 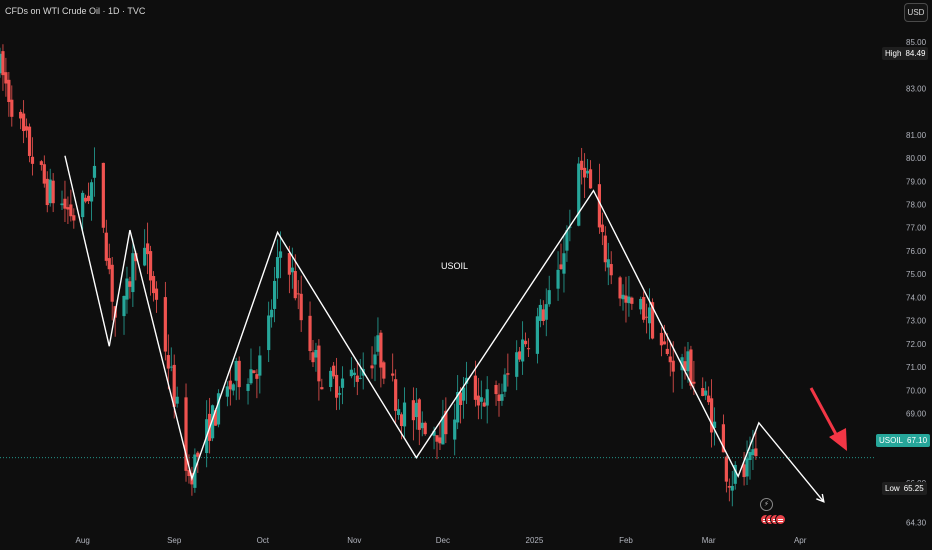 I want to click on y-tick-label: 74.00, so click(x=916, y=297).